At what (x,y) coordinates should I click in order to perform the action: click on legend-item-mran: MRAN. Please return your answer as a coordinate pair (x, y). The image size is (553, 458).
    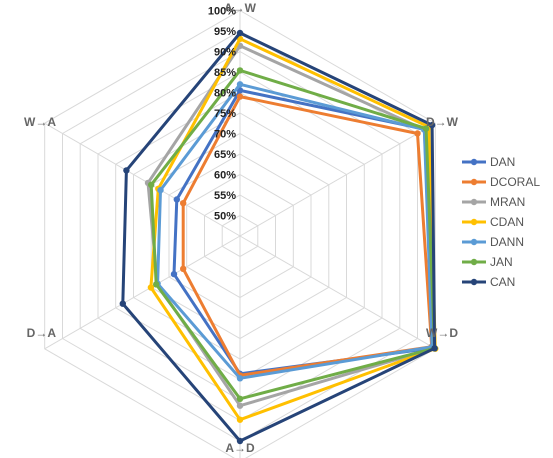
    Looking at the image, I should click on (493, 202).